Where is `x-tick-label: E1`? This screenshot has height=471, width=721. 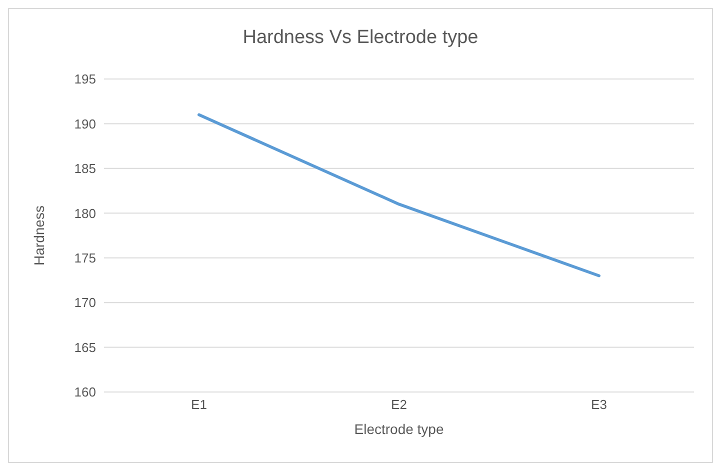 x-tick-label: E1 is located at coordinates (199, 404).